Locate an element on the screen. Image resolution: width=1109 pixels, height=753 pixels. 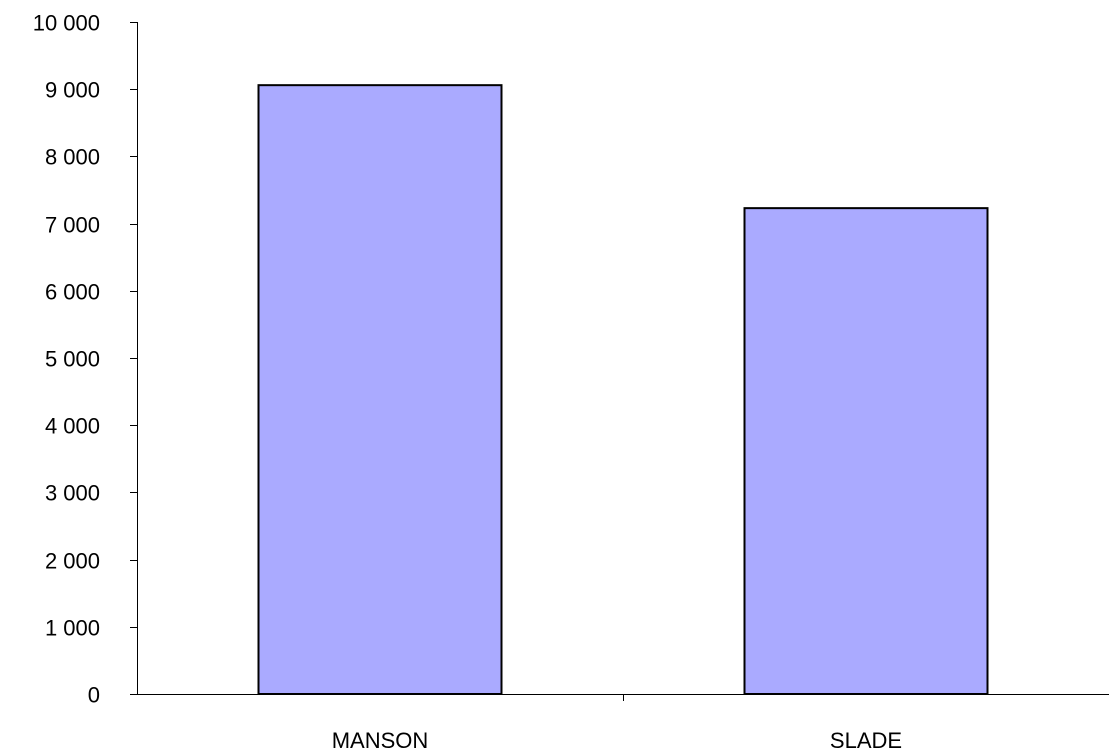
x-axis-ticks: MANSON SLADE is located at coordinates (617, 723).